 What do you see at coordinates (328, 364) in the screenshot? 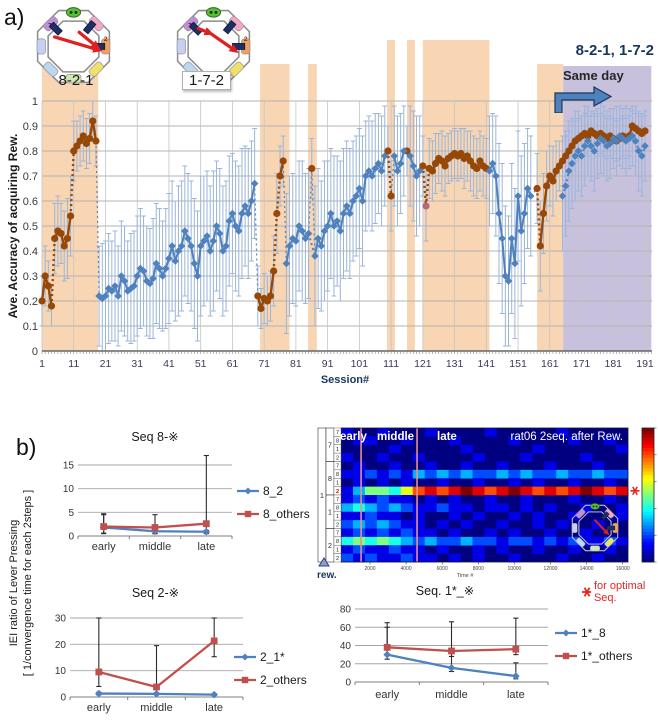
I see `svg-text: 91` at bounding box center [328, 364].